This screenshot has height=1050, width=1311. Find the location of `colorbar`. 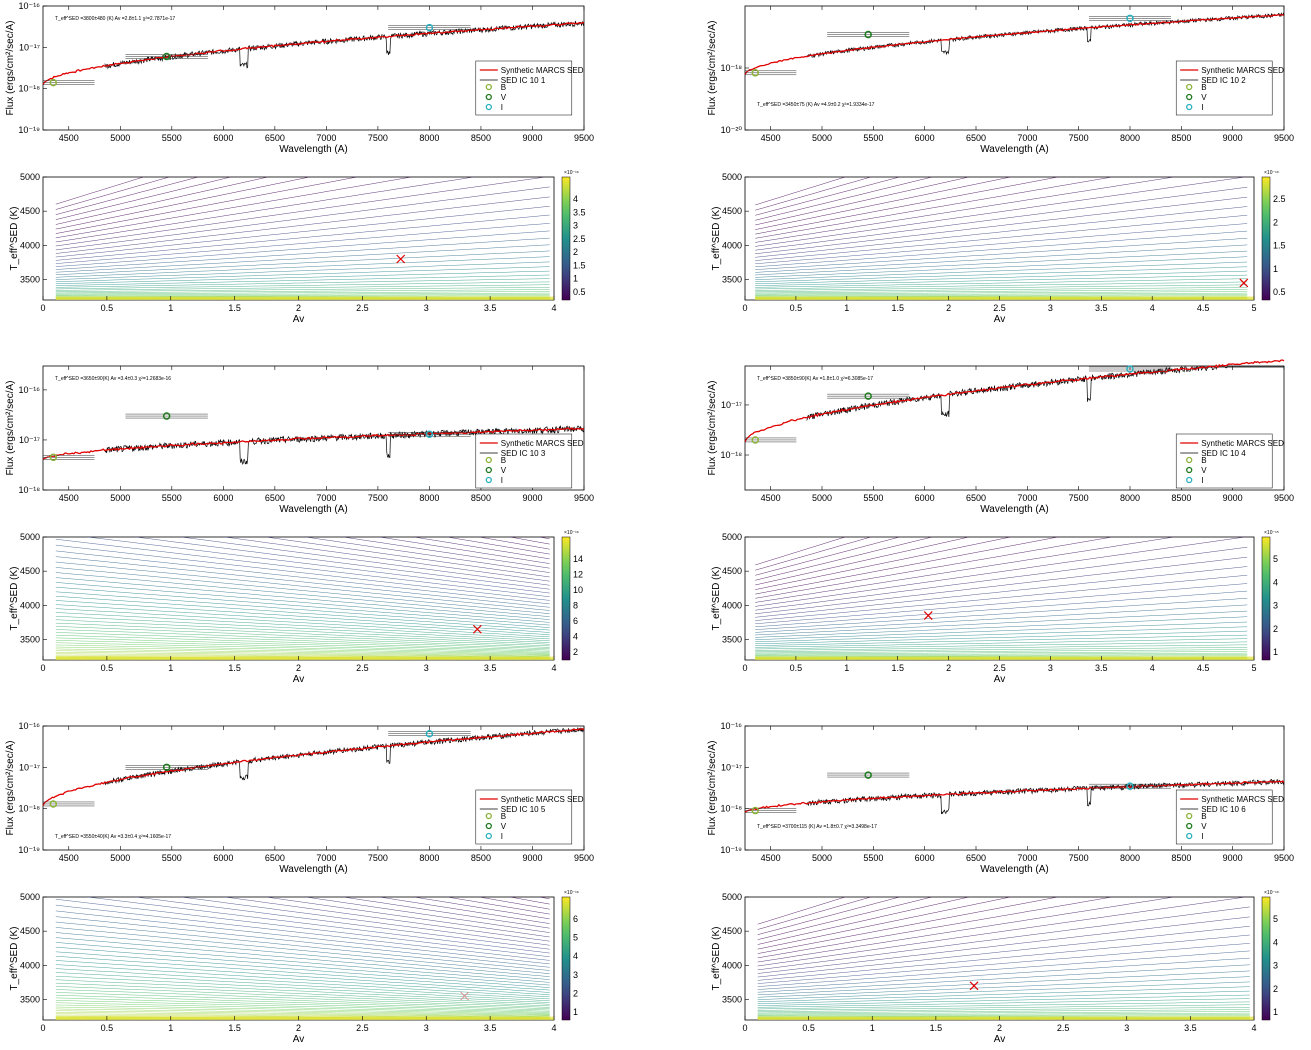

colorbar is located at coordinates (566, 958).